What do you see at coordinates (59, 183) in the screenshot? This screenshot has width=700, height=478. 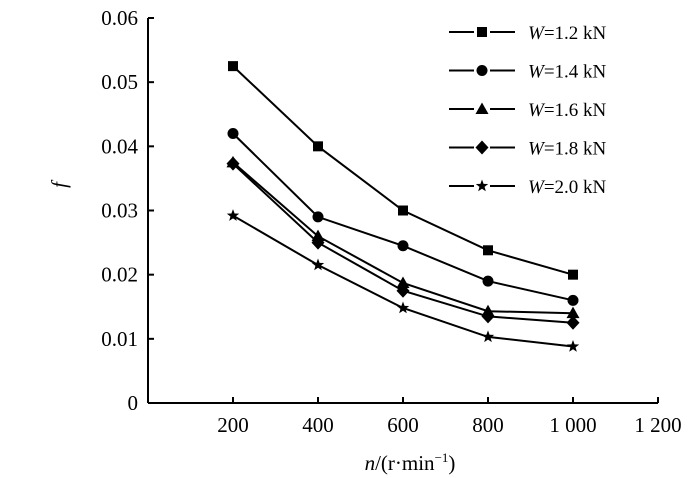 I see `y-axis-title: f` at bounding box center [59, 183].